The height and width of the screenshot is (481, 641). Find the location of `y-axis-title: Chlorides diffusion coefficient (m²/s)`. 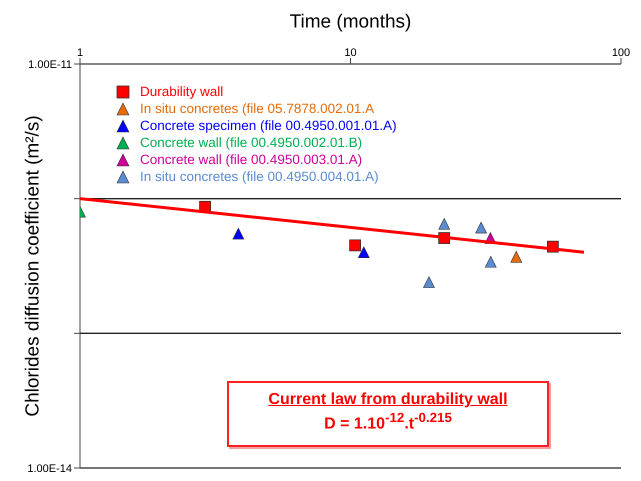

y-axis-title: Chlorides diffusion coefficient (m²/s) is located at coordinates (33, 266).